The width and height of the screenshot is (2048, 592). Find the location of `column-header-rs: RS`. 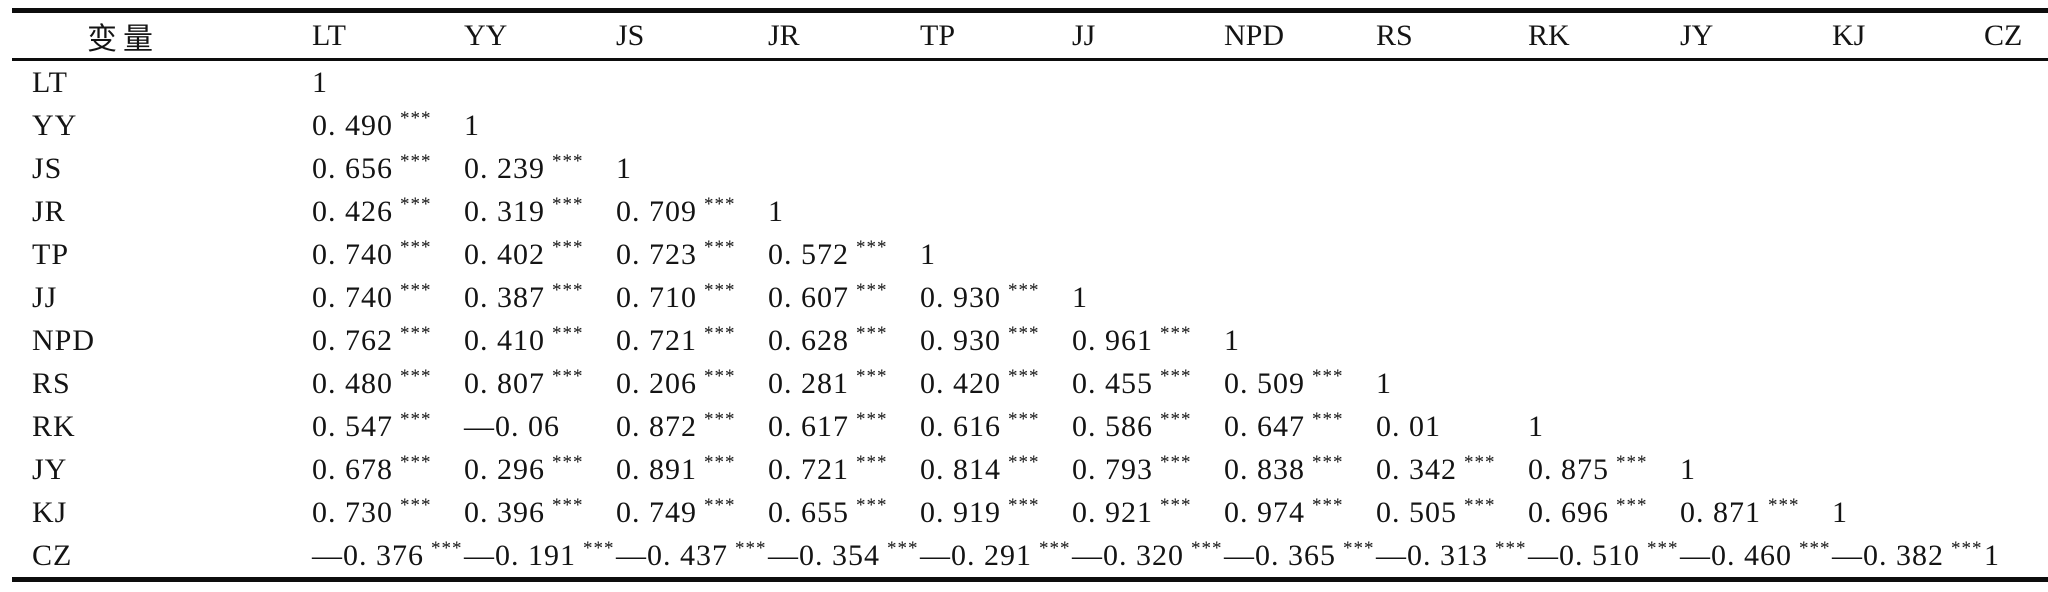

column-header-rs: RS is located at coordinates (1394, 35).